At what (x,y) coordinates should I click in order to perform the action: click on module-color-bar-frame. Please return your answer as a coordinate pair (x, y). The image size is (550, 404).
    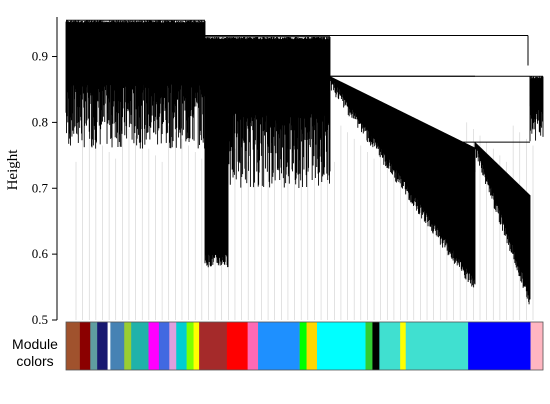
    Looking at the image, I should click on (304, 346).